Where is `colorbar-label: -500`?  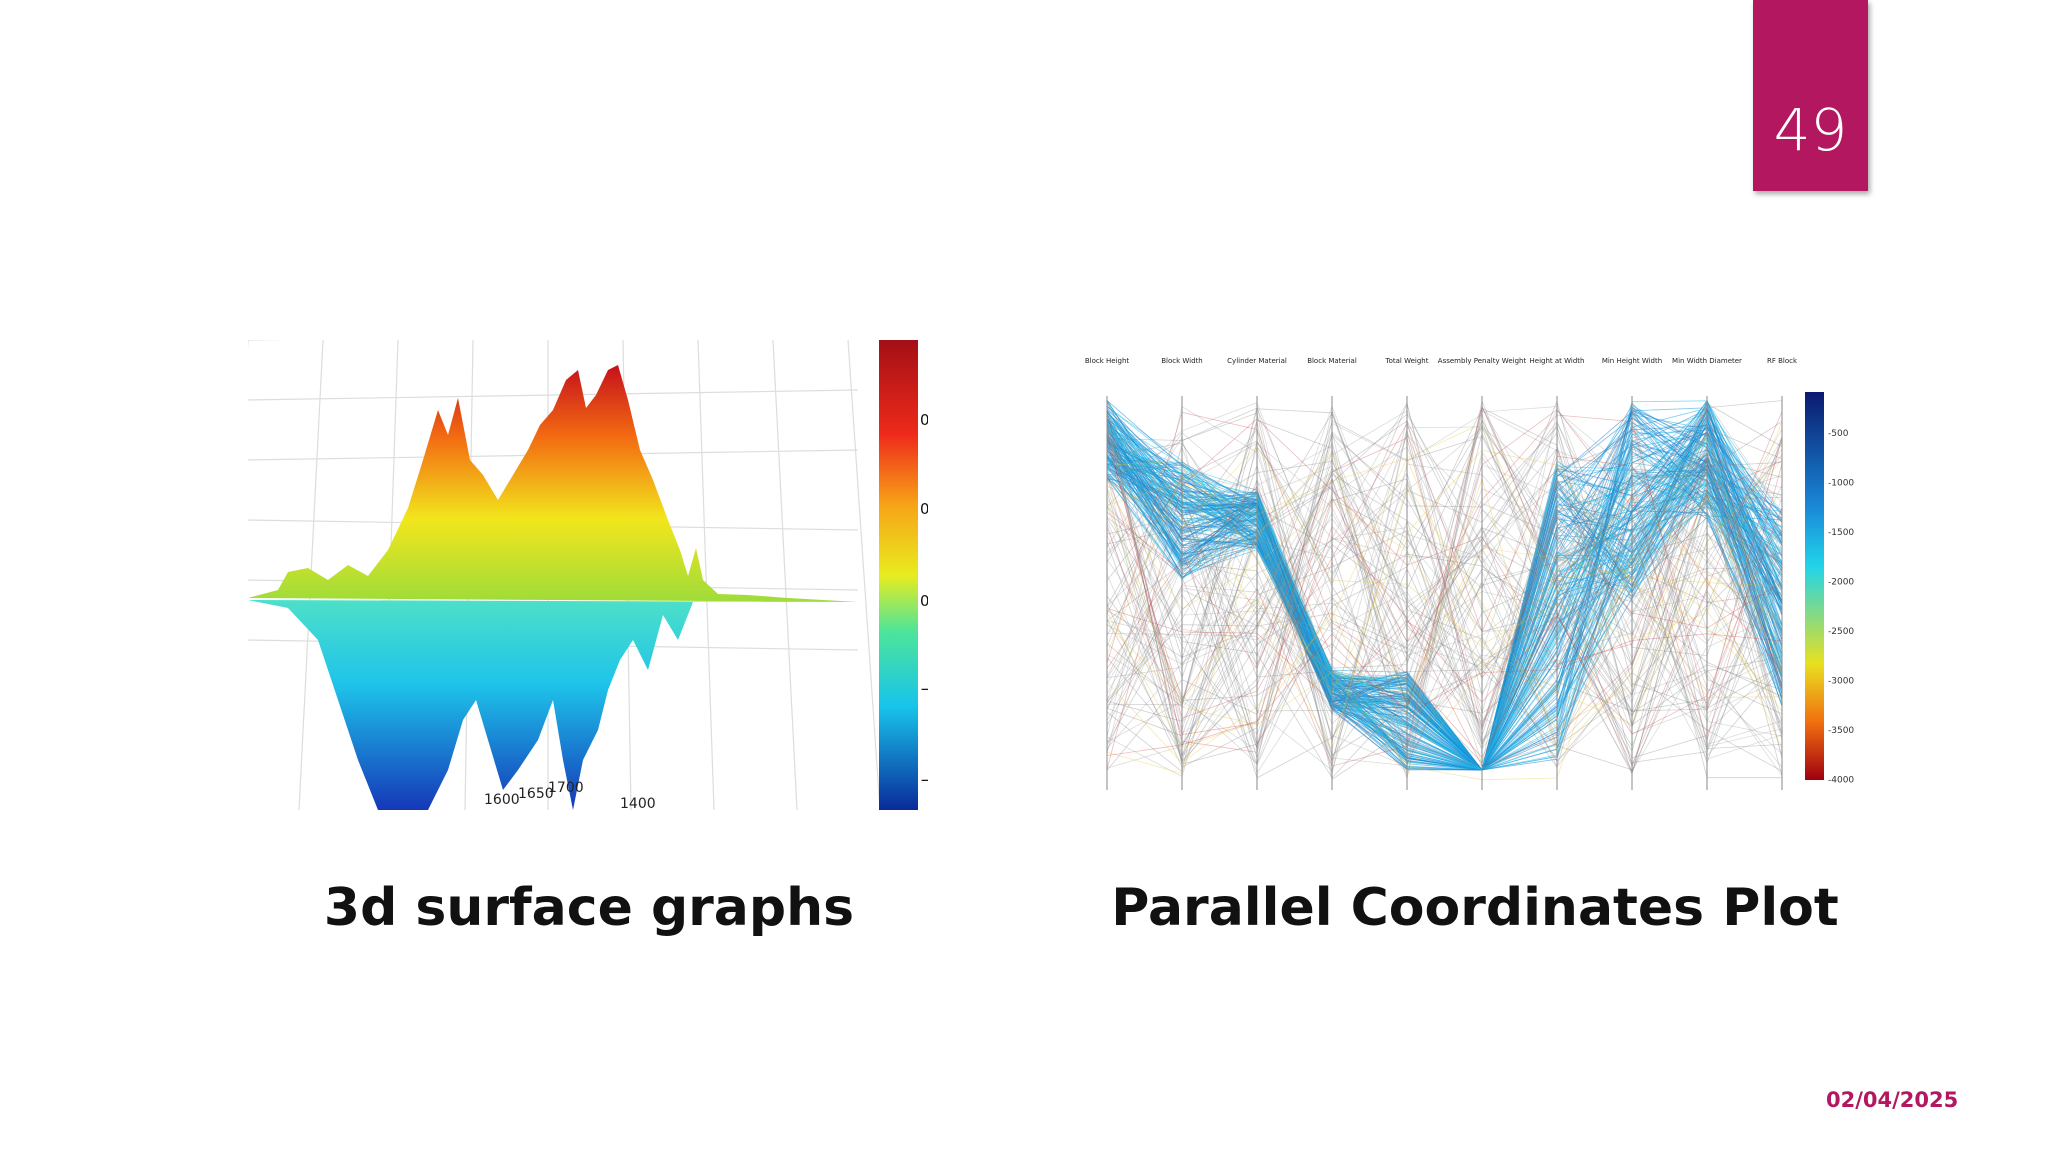 colorbar-label: -500 is located at coordinates (1838, 434).